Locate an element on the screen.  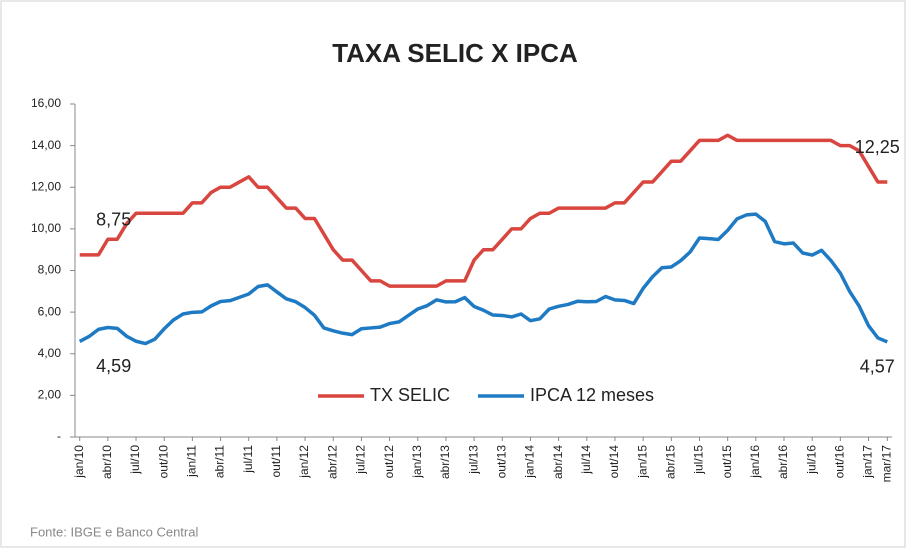
y-tick-label: 10,00 is located at coordinates (46, 228).